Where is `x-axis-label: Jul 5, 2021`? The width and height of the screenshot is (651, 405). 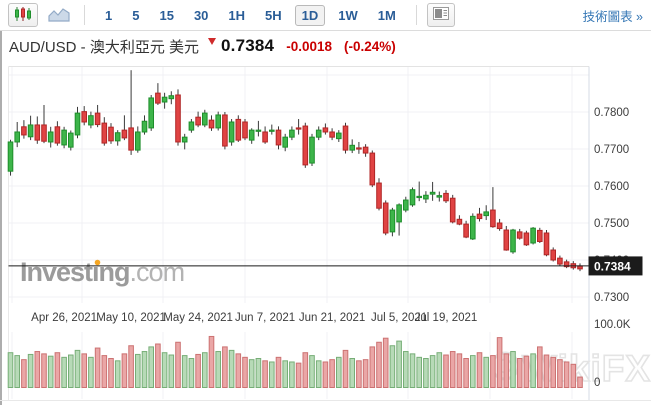 x-axis-label: Jul 5, 2021 is located at coordinates (399, 318).